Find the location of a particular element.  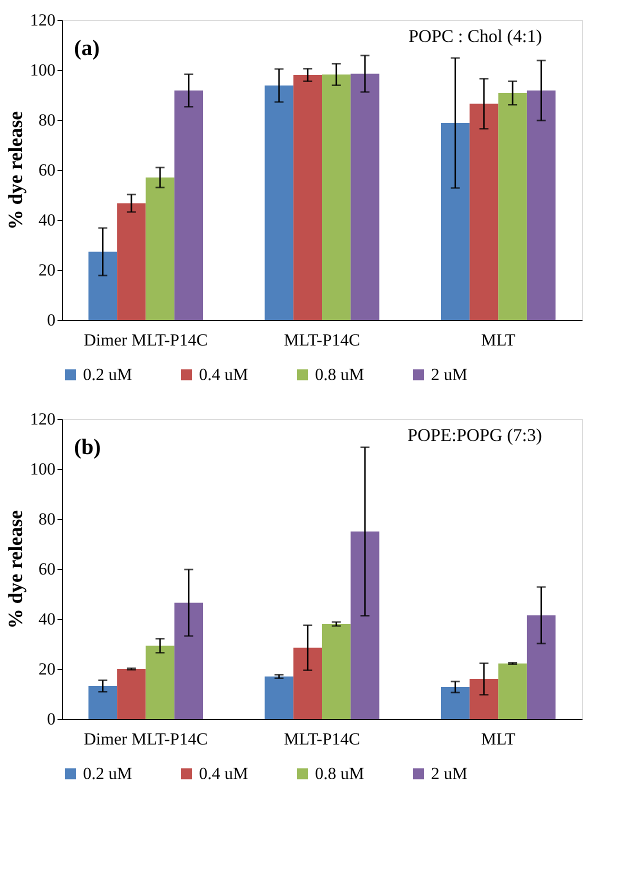

annotation: POPE:POPG (7:3) is located at coordinates (474, 435).